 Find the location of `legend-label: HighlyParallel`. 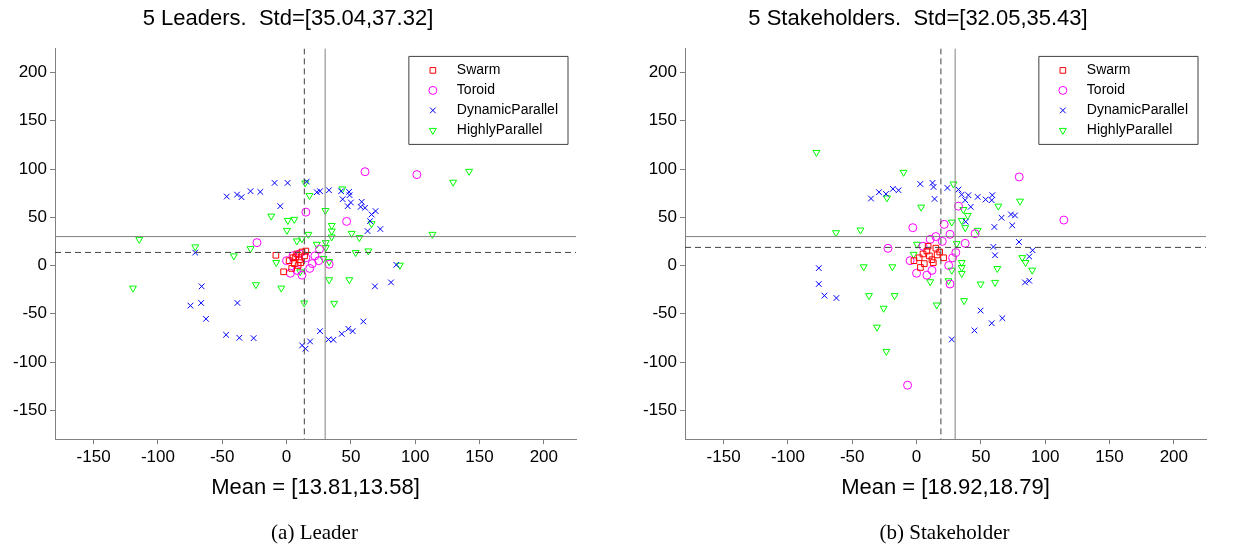

legend-label: HighlyParallel is located at coordinates (1129, 129).